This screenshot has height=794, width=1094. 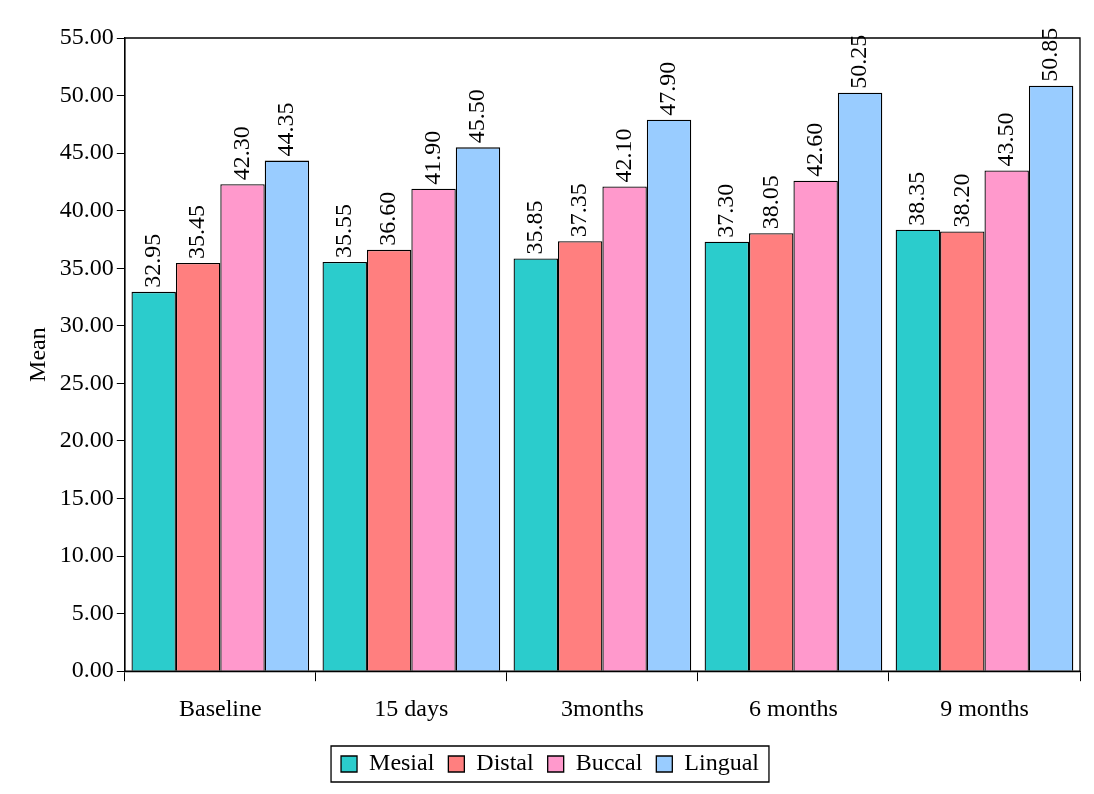 I want to click on text: 42.10, so click(x=622, y=155).